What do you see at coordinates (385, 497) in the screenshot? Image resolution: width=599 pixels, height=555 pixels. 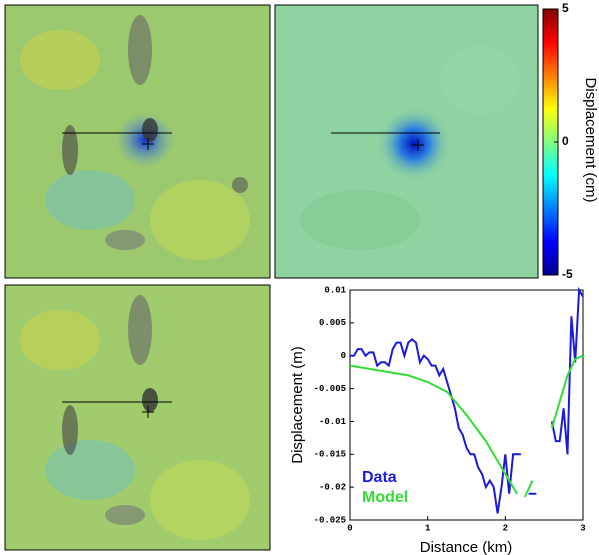 I see `legend-label: Model` at bounding box center [385, 497].